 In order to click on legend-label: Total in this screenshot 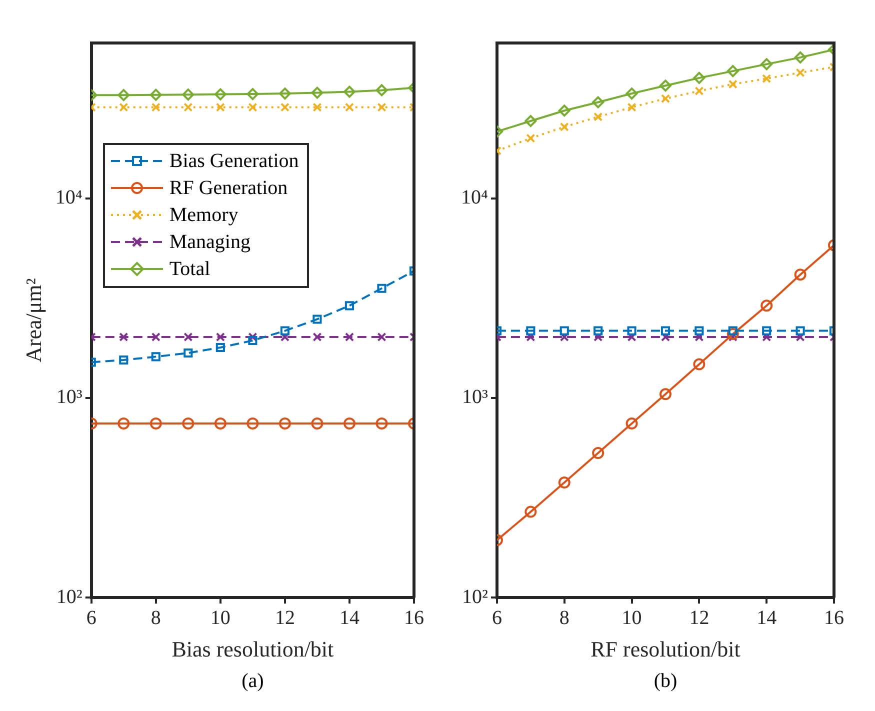, I will do `click(189, 269)`.